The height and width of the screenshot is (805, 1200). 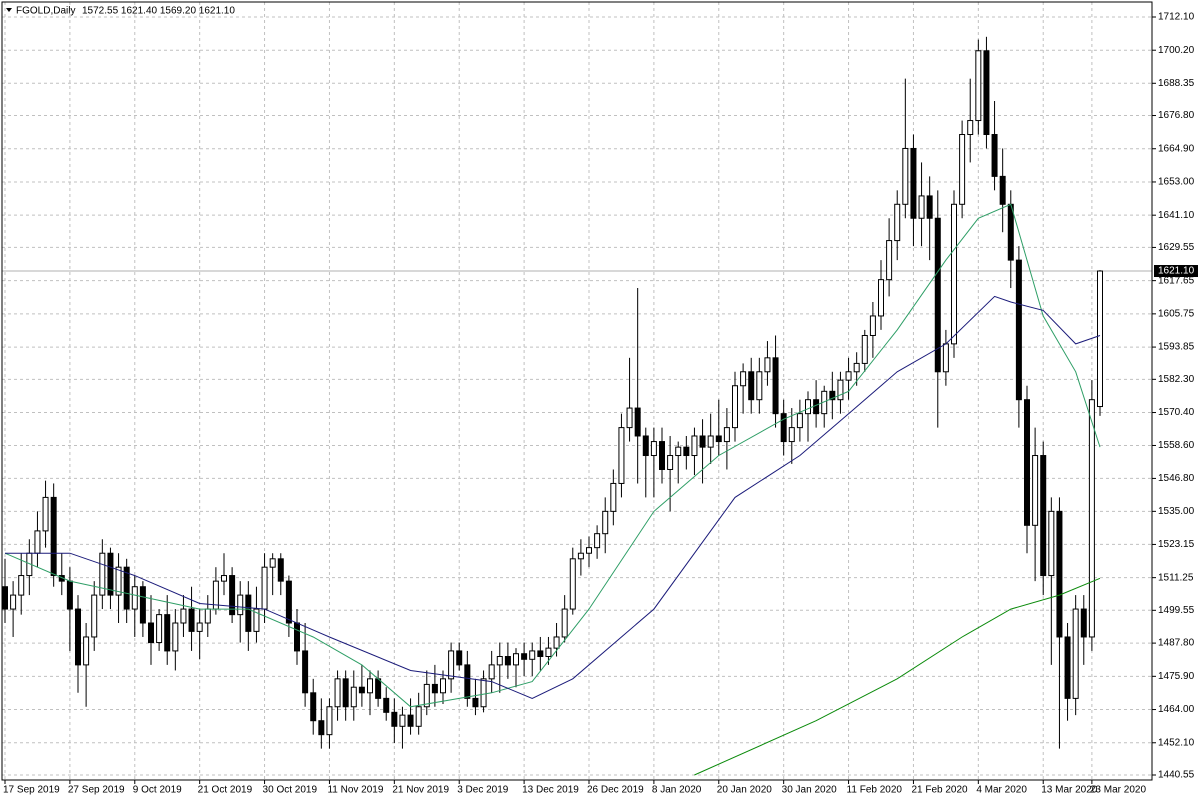 What do you see at coordinates (483, 790) in the screenshot?
I see `x-tick-label: 3 Dec 2019` at bounding box center [483, 790].